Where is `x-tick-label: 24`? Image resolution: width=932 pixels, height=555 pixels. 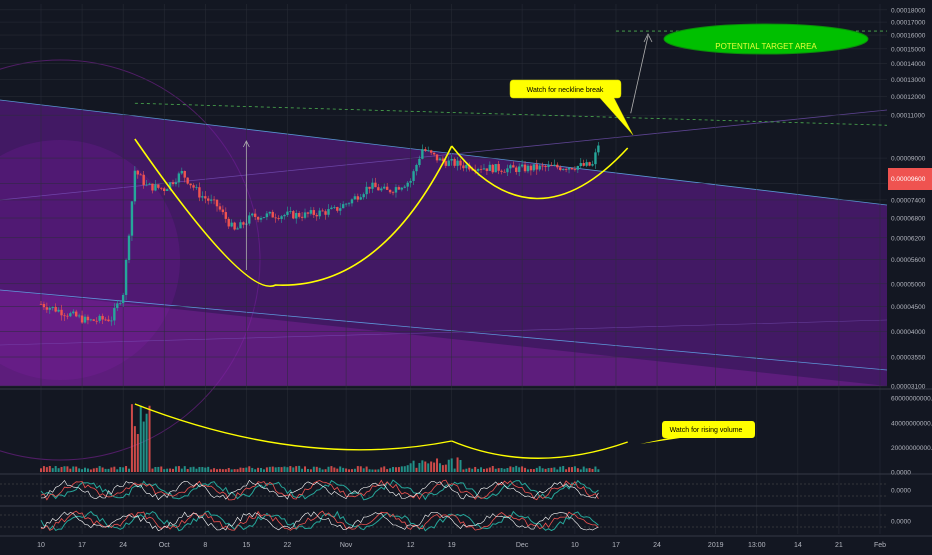 x-tick-label: 24 is located at coordinates (657, 545).